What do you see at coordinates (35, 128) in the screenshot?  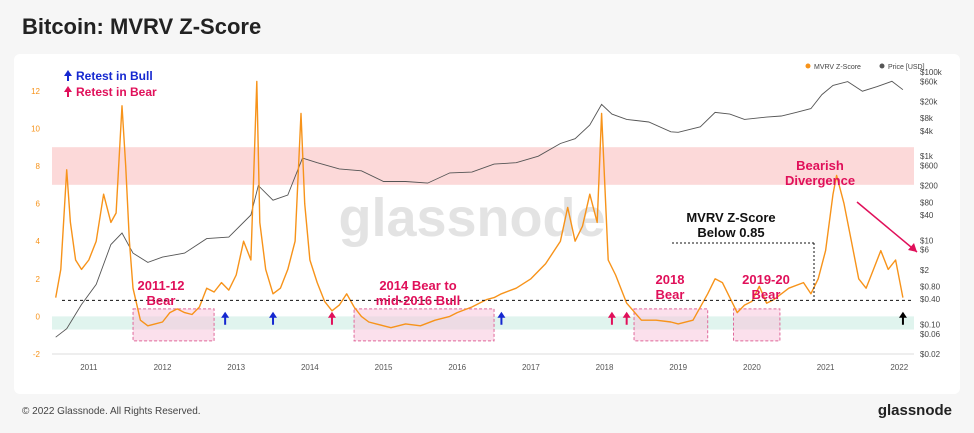 I see `y-left-tick-label: 10` at bounding box center [35, 128].